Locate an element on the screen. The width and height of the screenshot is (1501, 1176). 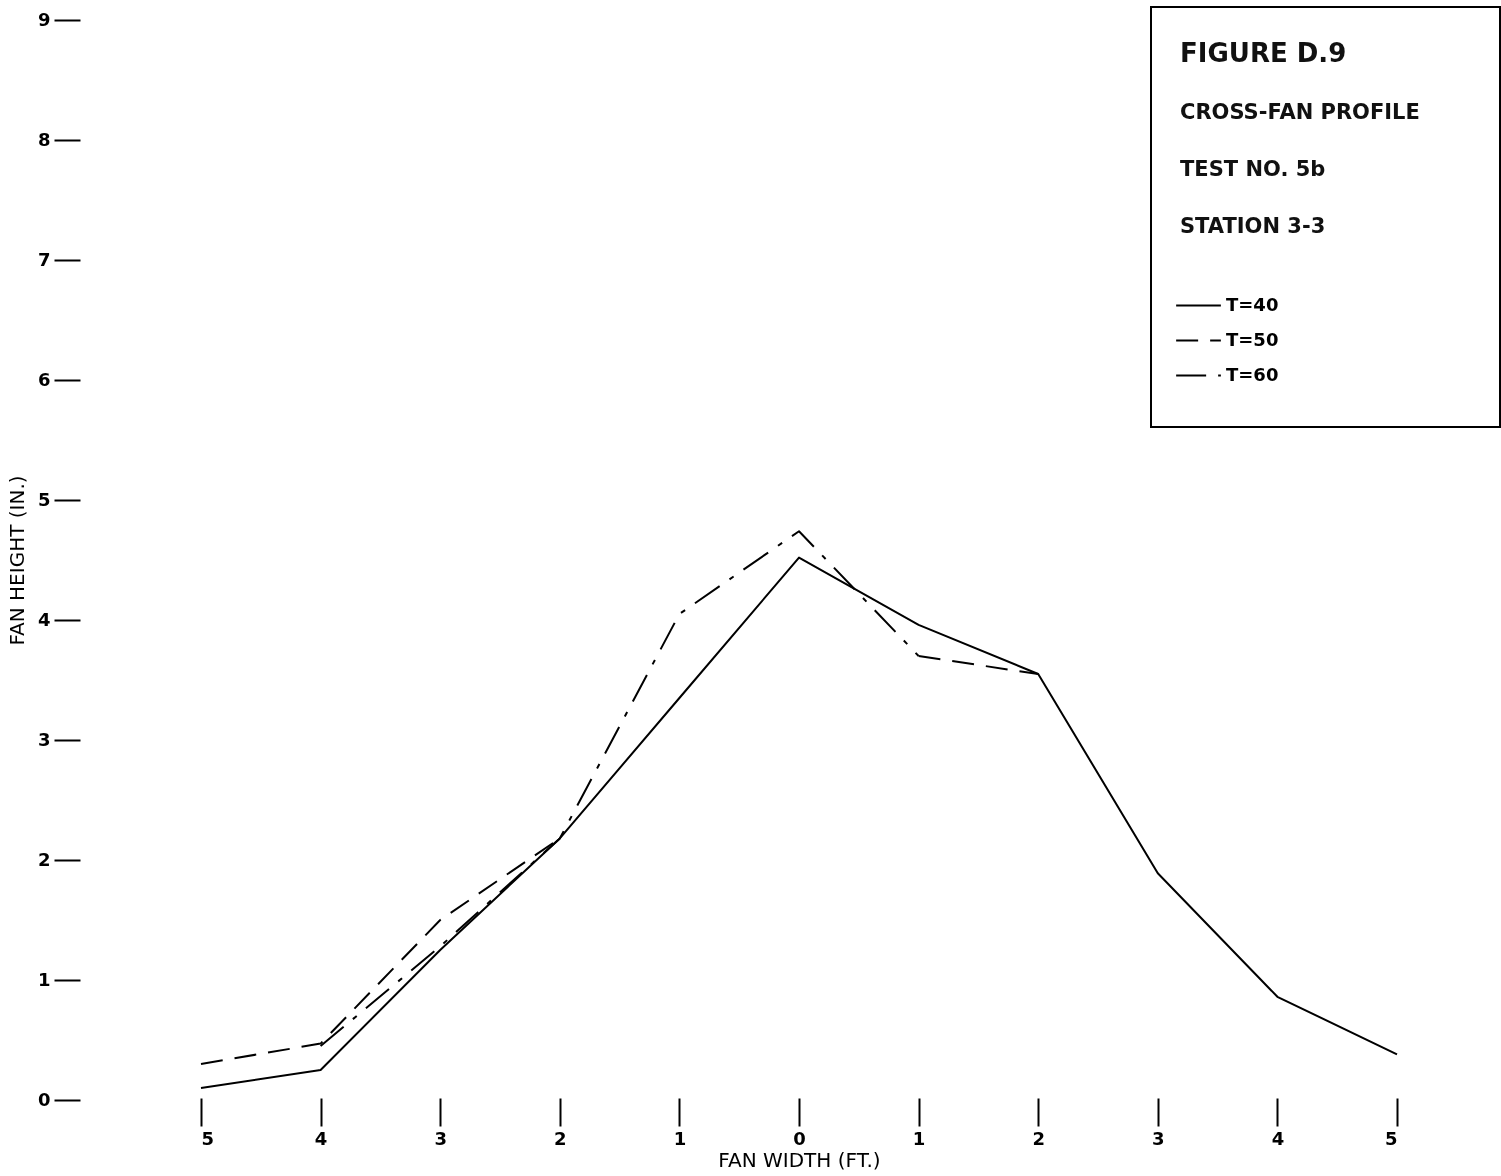
y-tick-label: 9 is located at coordinates (44, 19).